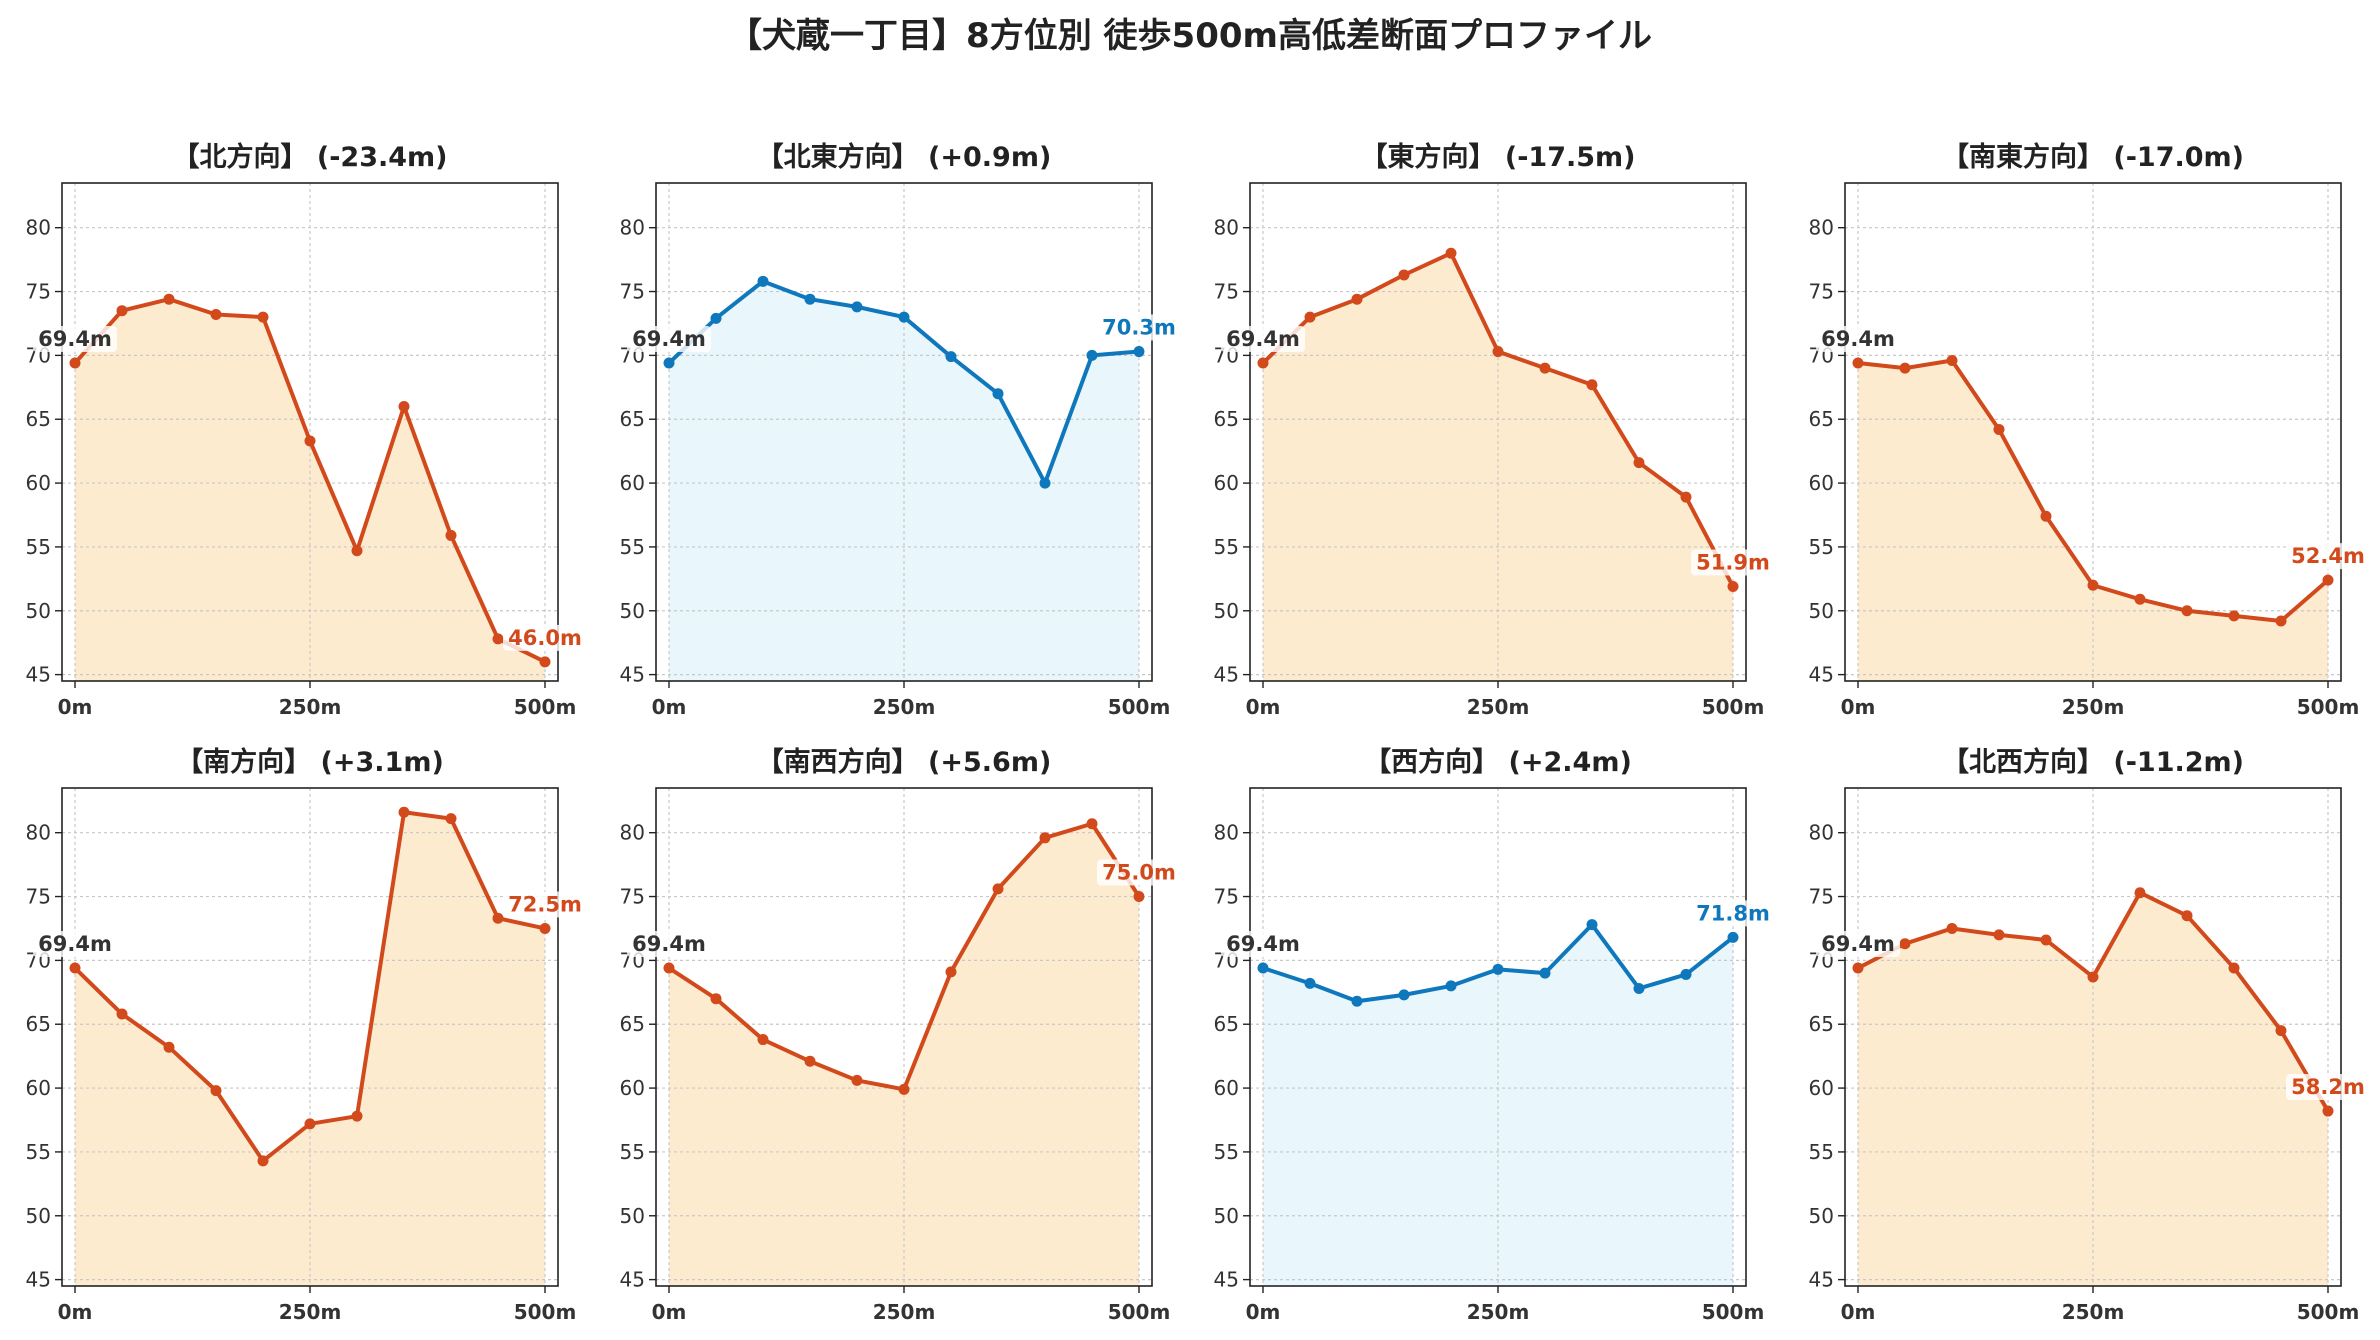  What do you see at coordinates (1190, 36) in the screenshot?
I see `figure-title: 【犬蔵一丁目】8方位別 徒歩500m高低差断面プロファイル` at bounding box center [1190, 36].